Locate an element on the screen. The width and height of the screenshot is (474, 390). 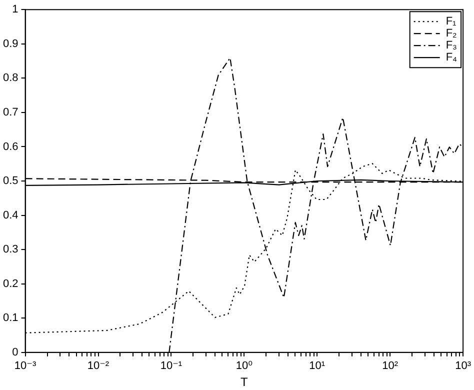
y-tick-label: 0.1 is located at coordinates (10, 318).